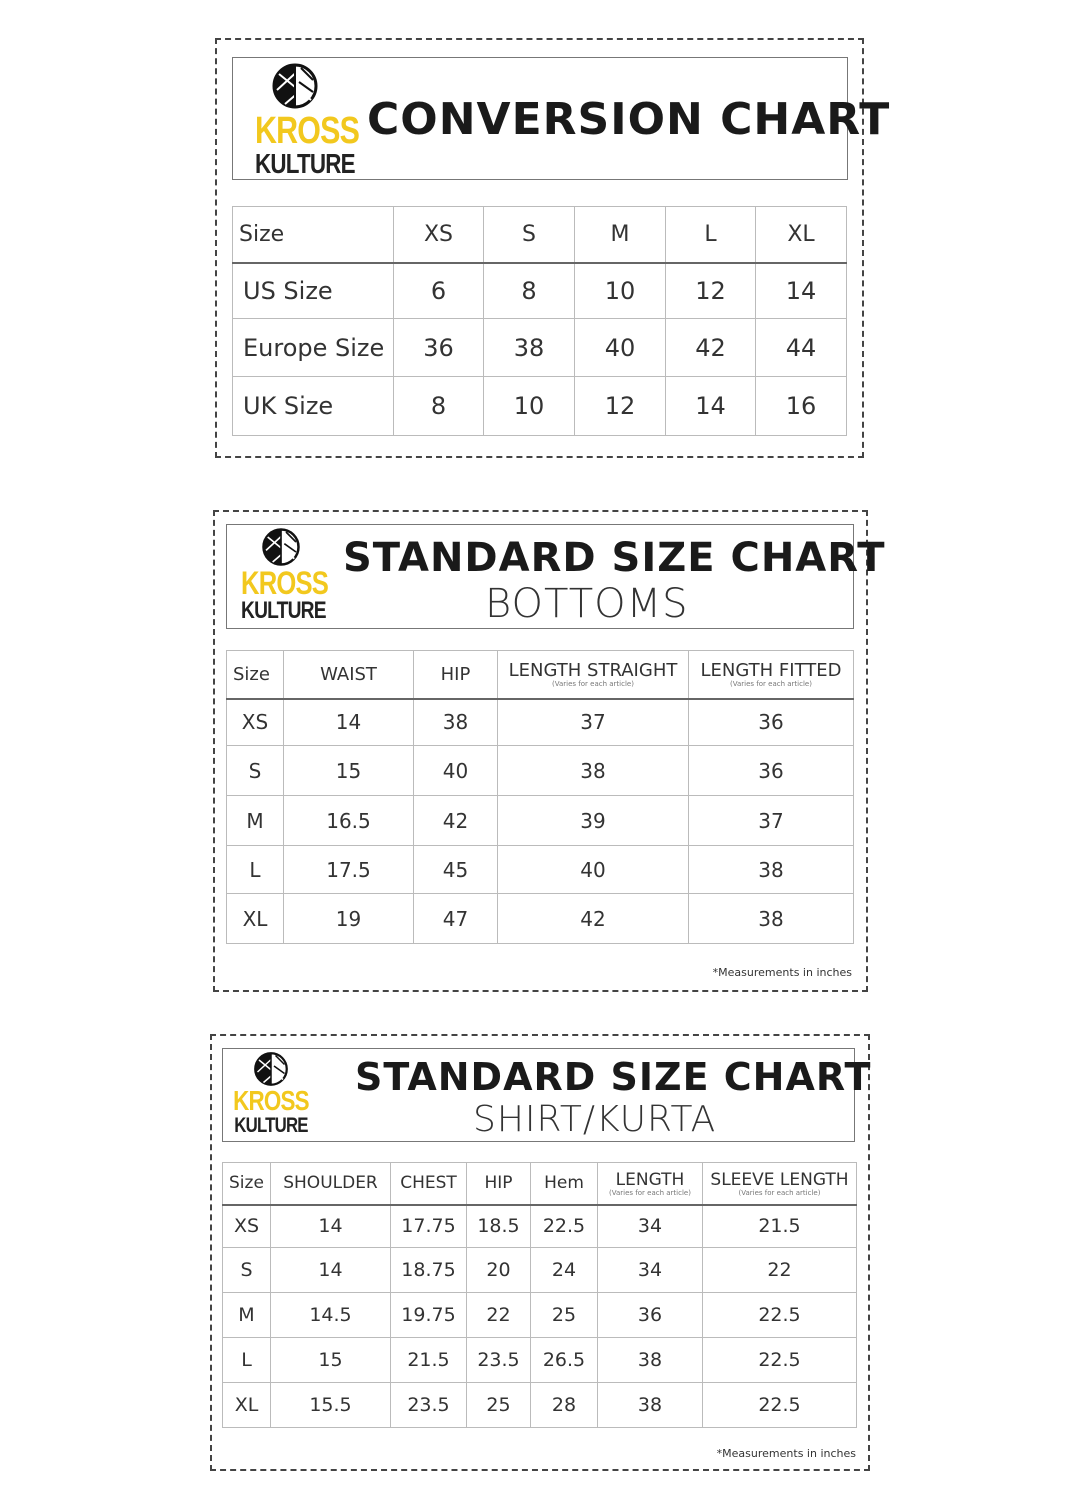 The height and width of the screenshot is (1503, 1080). I want to click on table-cell: 44, so click(801, 347).